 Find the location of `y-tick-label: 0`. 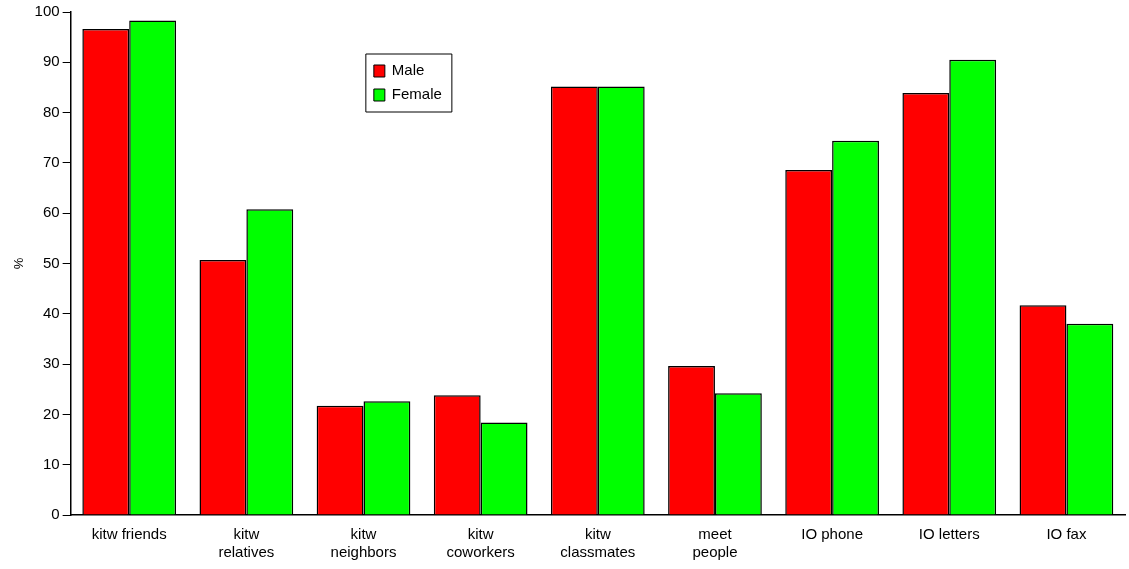

y-tick-label: 0 is located at coordinates (55, 514).